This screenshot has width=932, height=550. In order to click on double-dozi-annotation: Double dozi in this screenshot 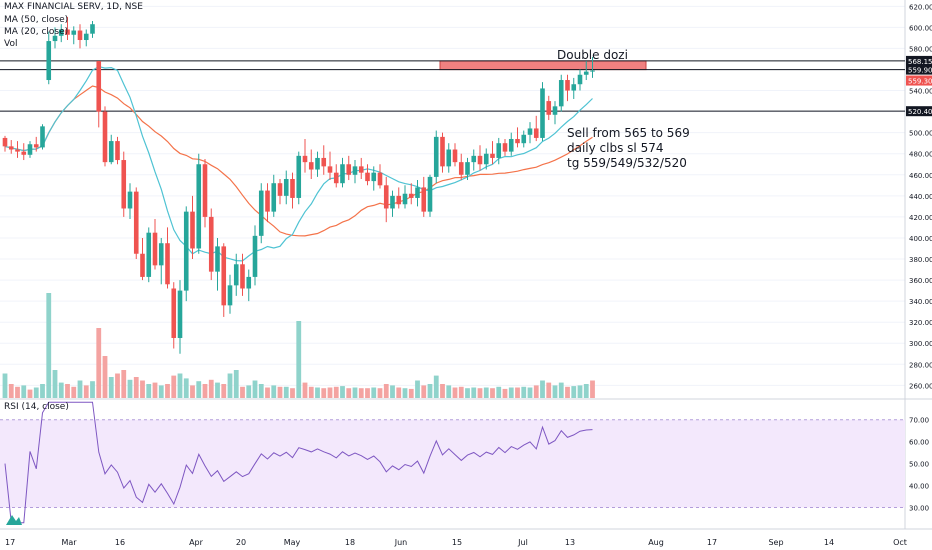, I will do `click(592, 55)`.